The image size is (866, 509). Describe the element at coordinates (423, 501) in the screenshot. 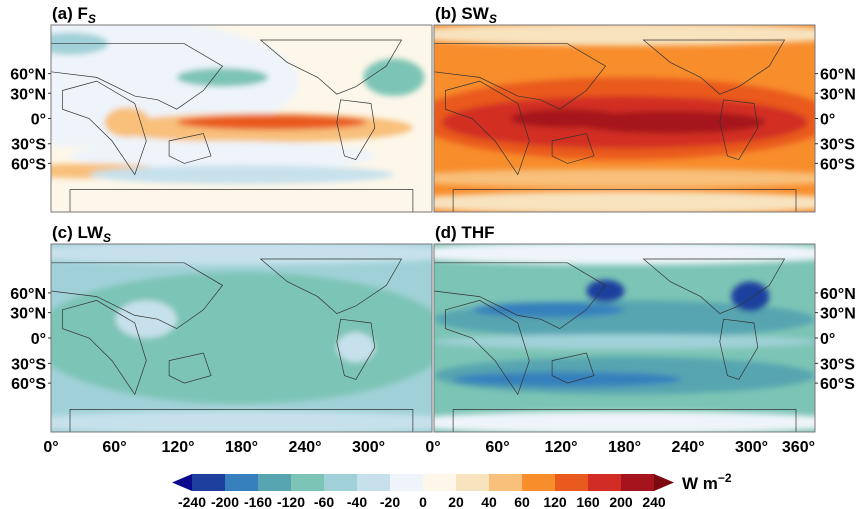

I see `colorbar-tick-label: 0` at that location.